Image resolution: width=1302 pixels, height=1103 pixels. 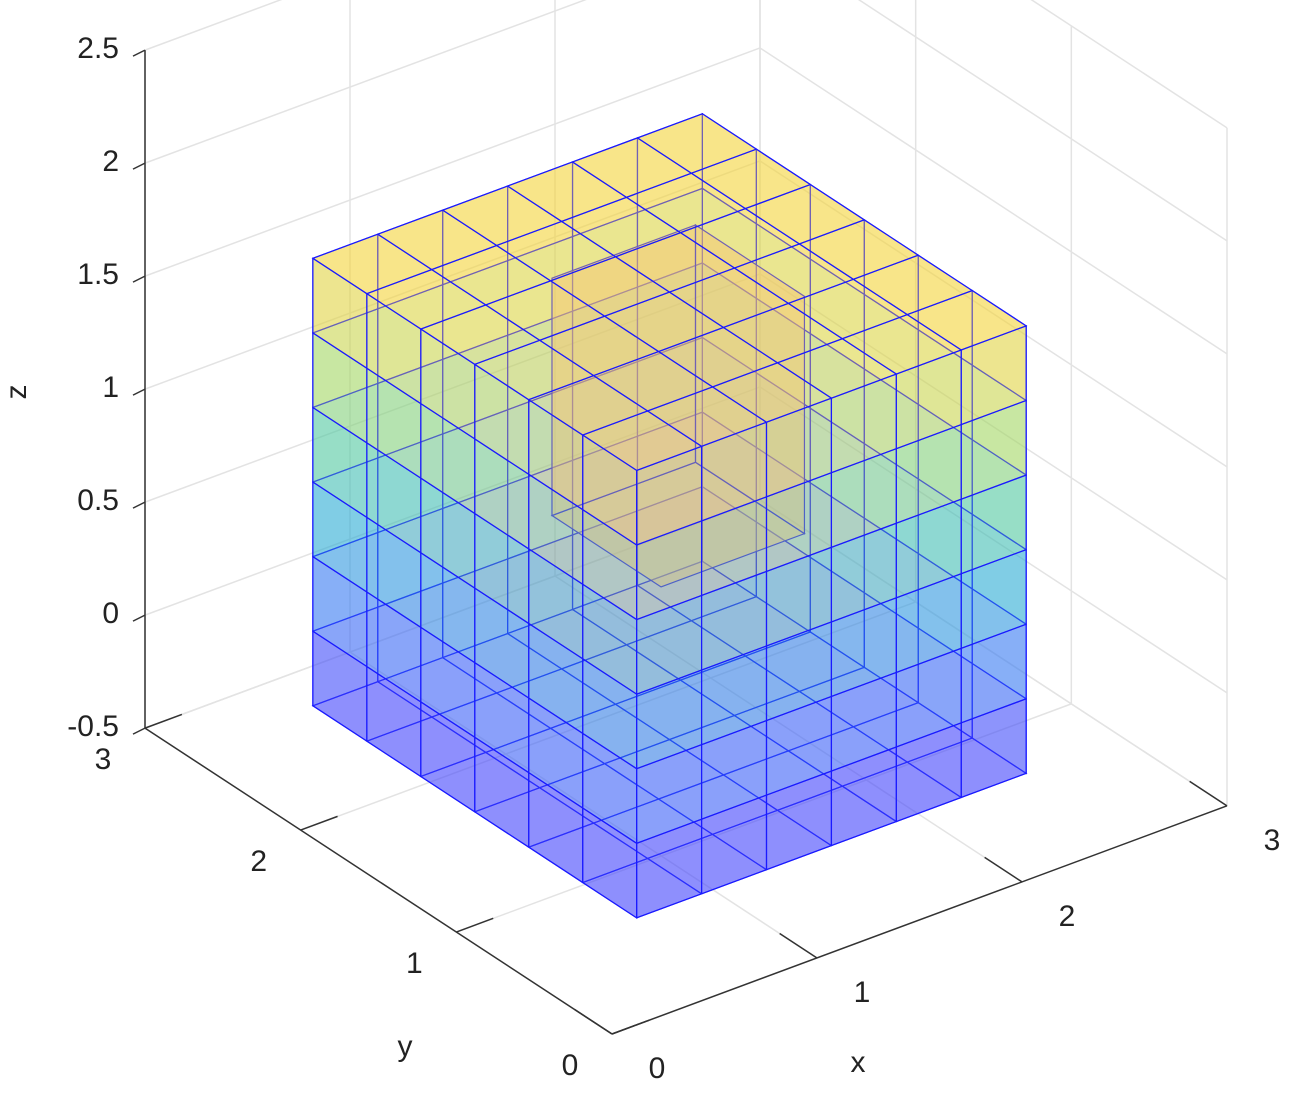 I want to click on x-tick-label: 1, so click(x=862, y=992).